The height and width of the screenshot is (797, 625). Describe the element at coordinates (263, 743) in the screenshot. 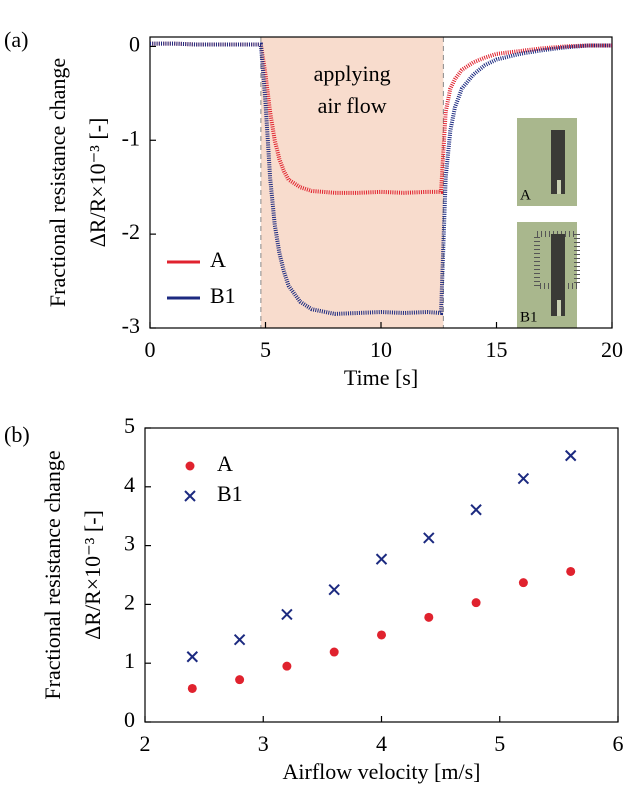

I see `x-tick-label: 3` at that location.